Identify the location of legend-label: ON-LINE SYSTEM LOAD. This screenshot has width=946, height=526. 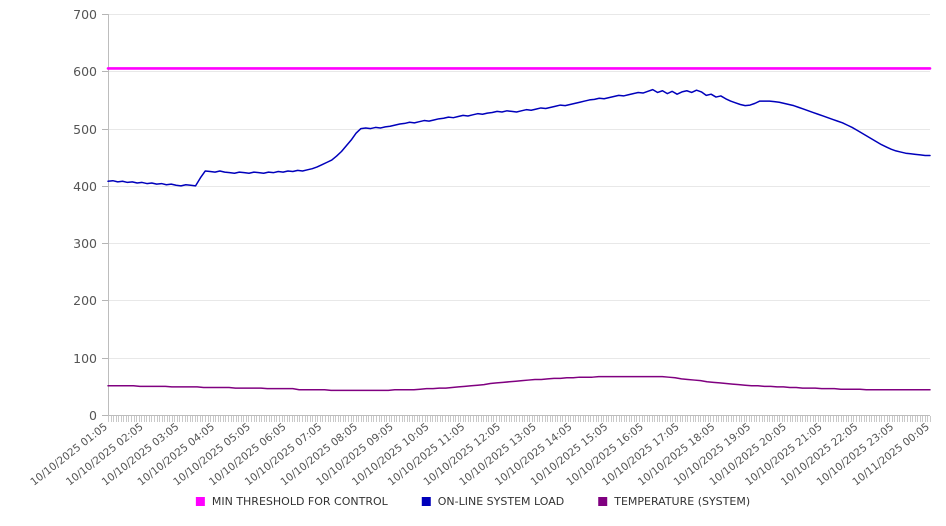
(501, 501).